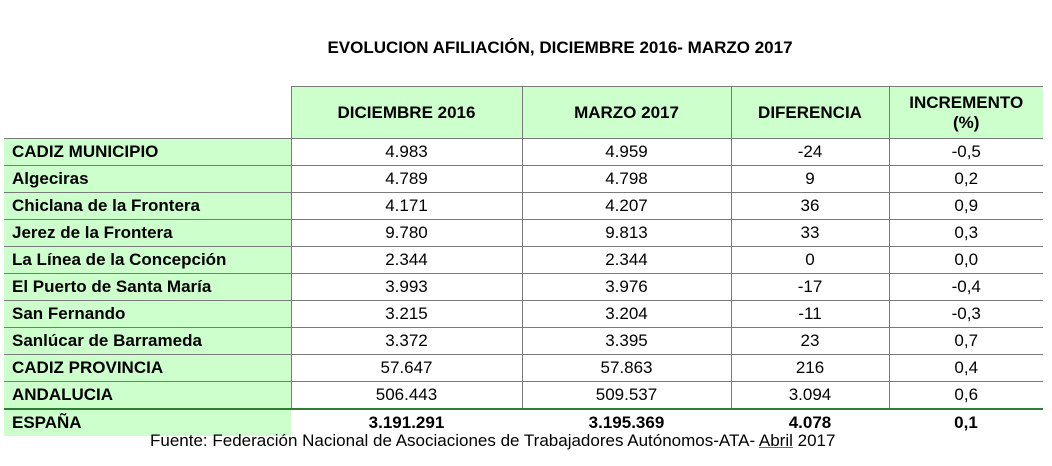  I want to click on cell-diferencia: 216, so click(809, 368).